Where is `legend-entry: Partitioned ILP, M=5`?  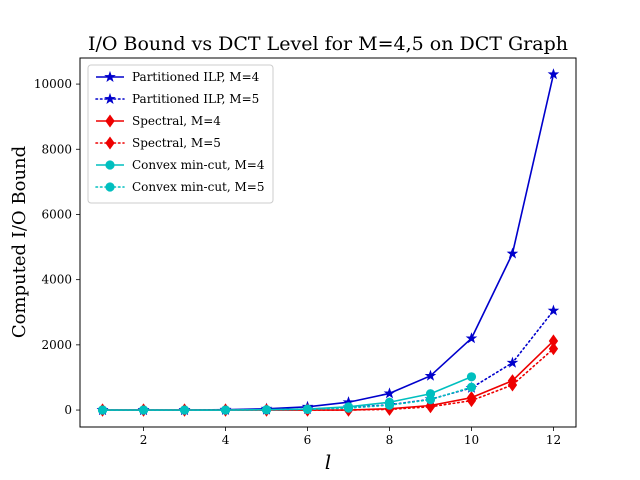 legend-entry: Partitioned ILP, M=5 is located at coordinates (177, 99).